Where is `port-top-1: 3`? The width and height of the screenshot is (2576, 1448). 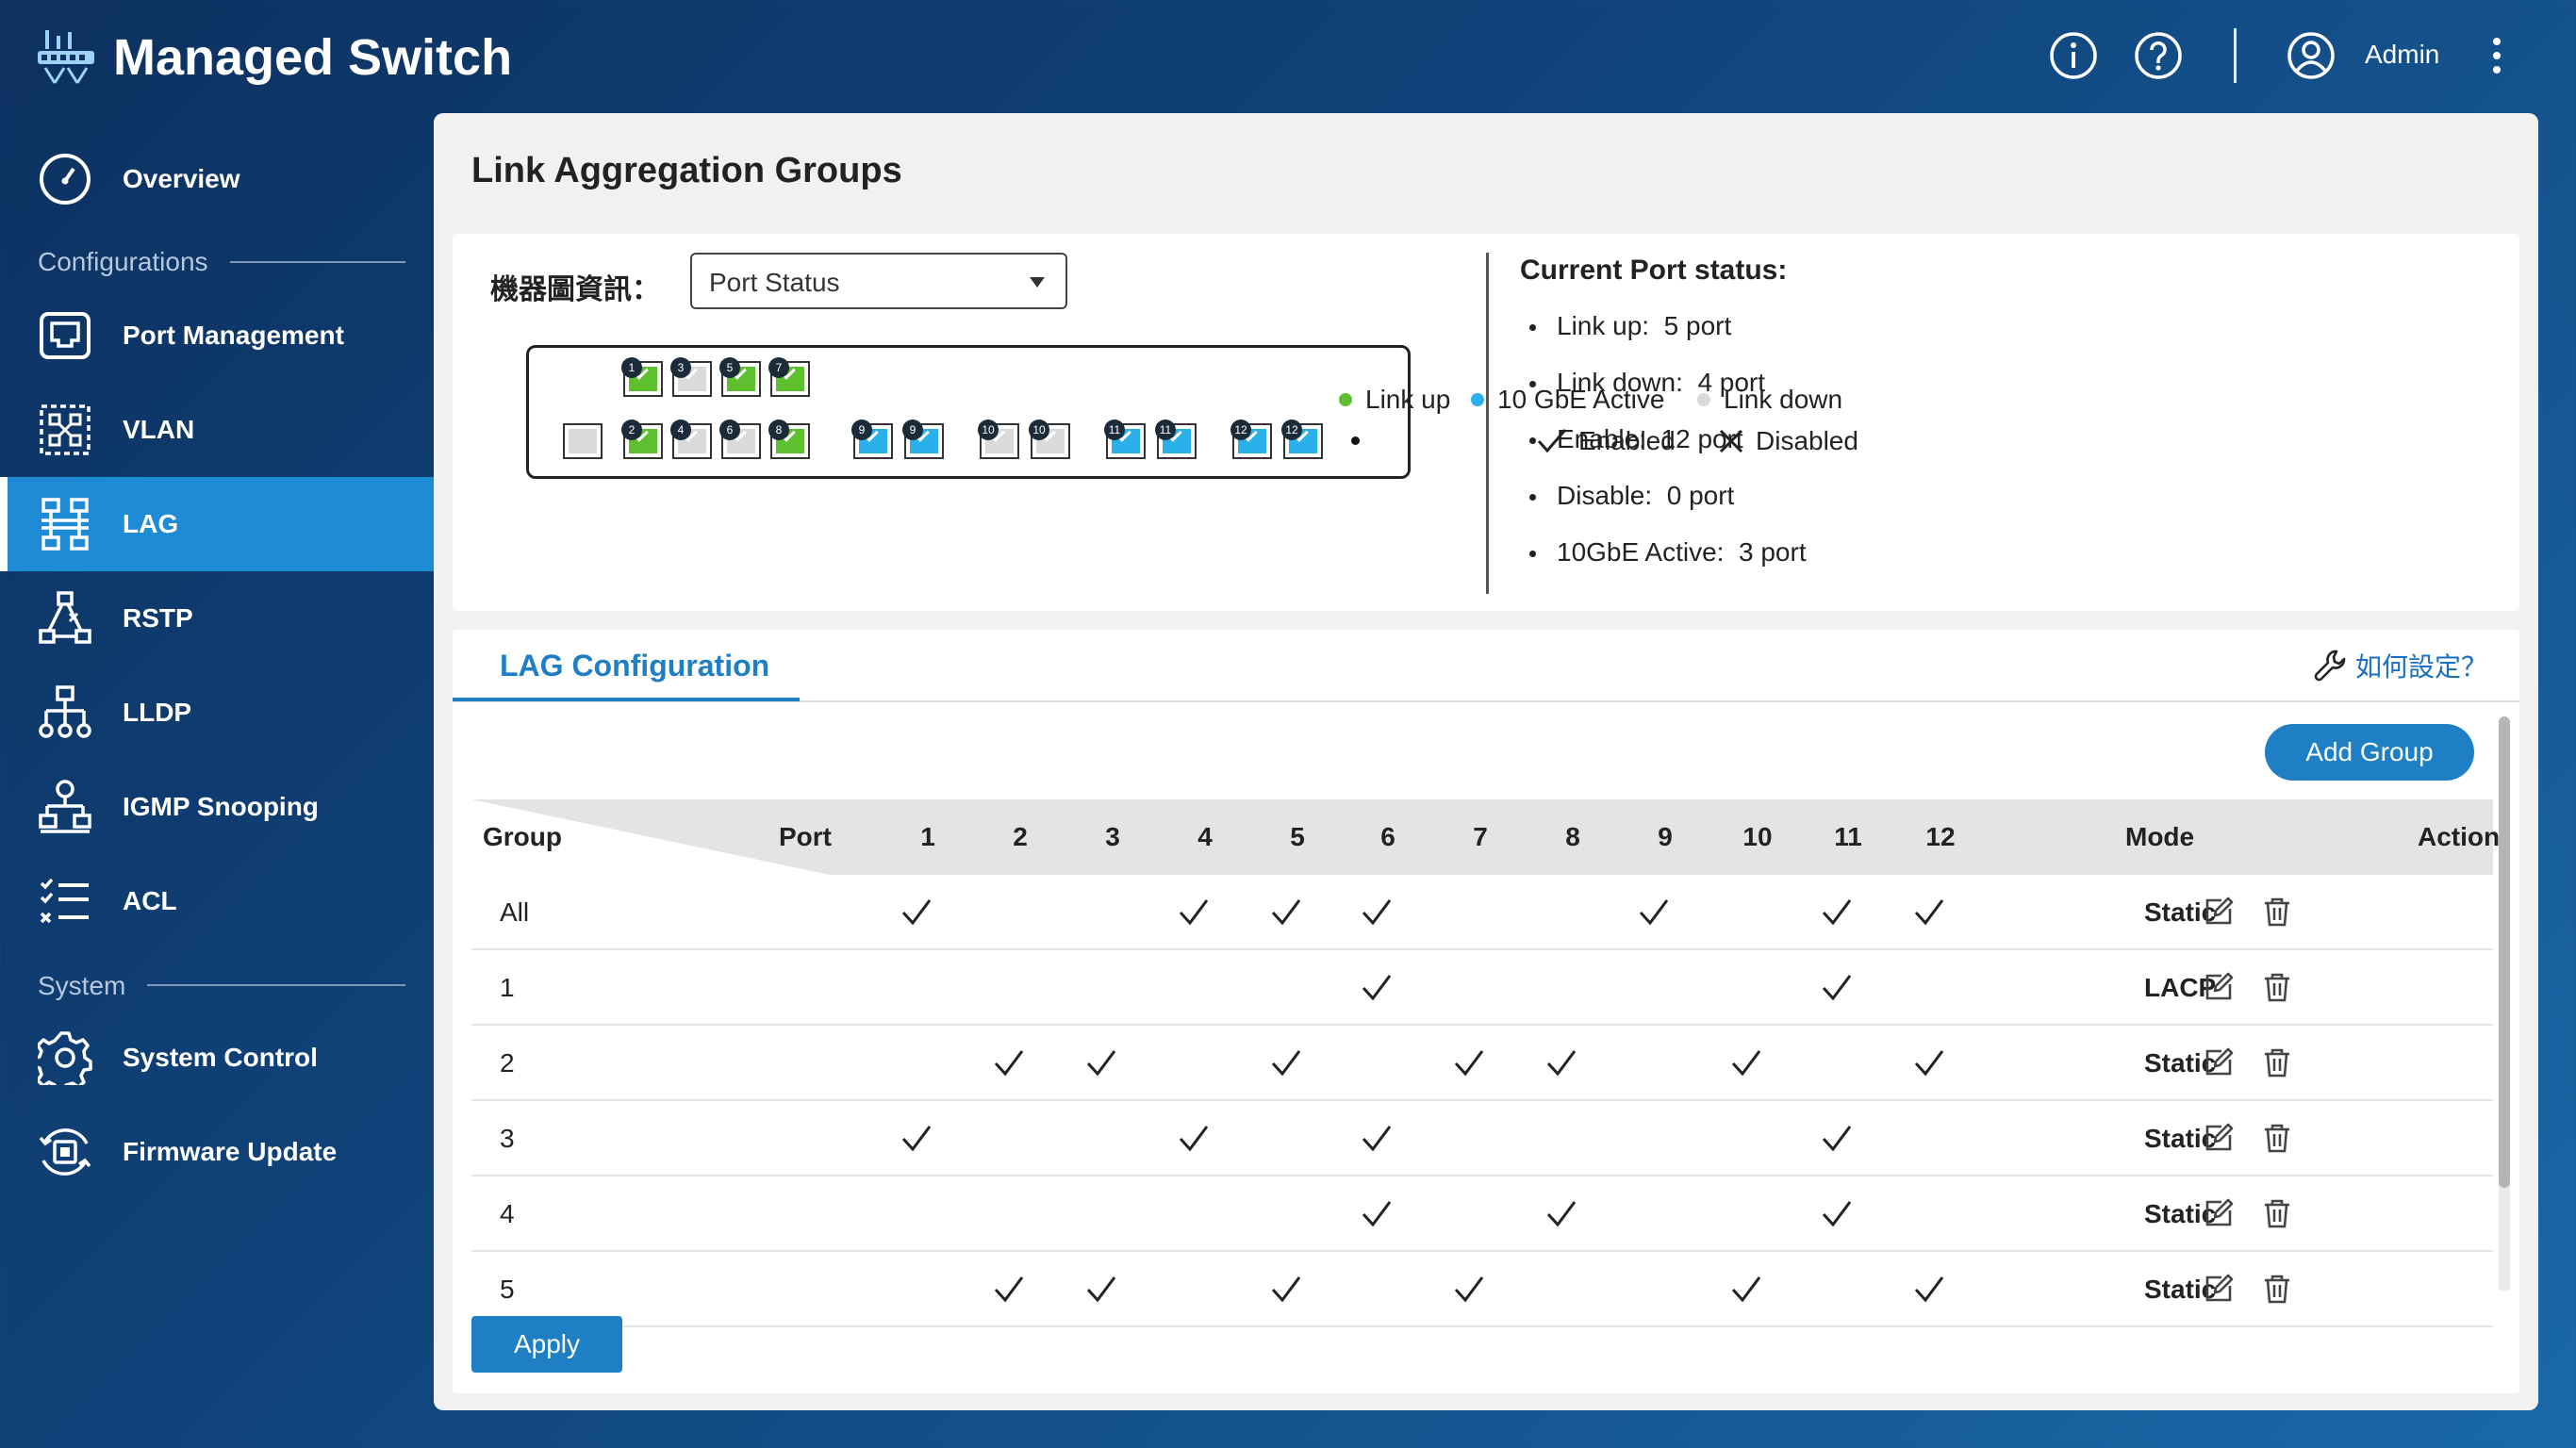 port-top-1: 3 is located at coordinates (691, 377).